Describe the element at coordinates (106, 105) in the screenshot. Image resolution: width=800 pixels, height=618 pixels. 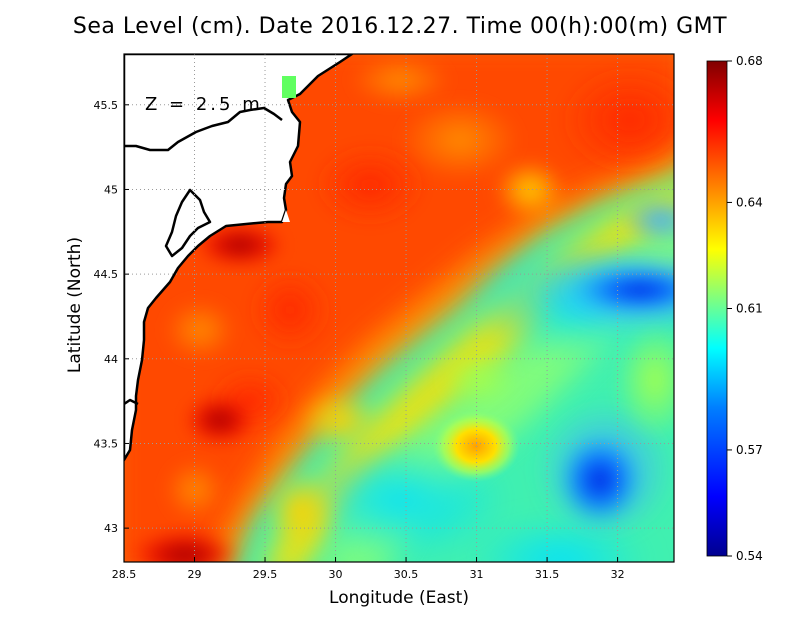
I see `y-tick-label: 45.5` at that location.